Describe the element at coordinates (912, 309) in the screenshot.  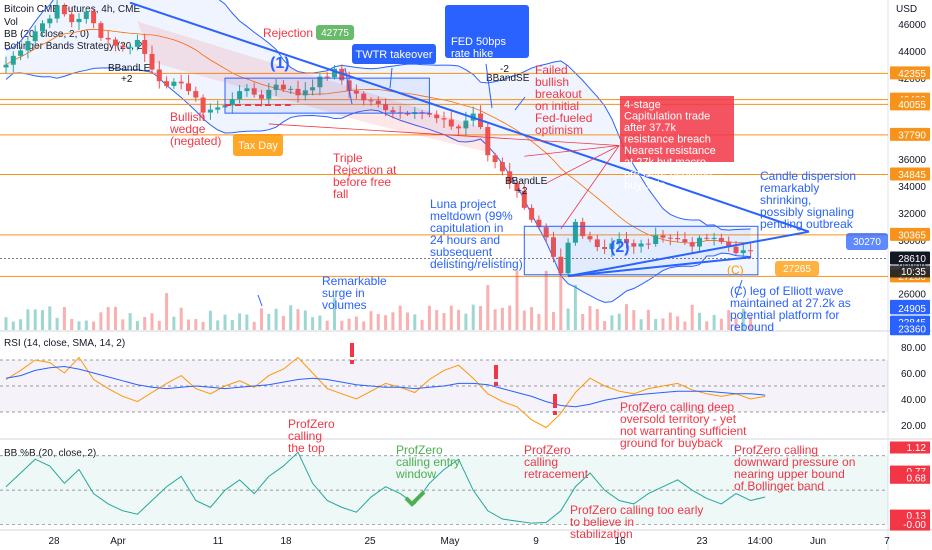
I see `price-axis-value: 24905` at that location.